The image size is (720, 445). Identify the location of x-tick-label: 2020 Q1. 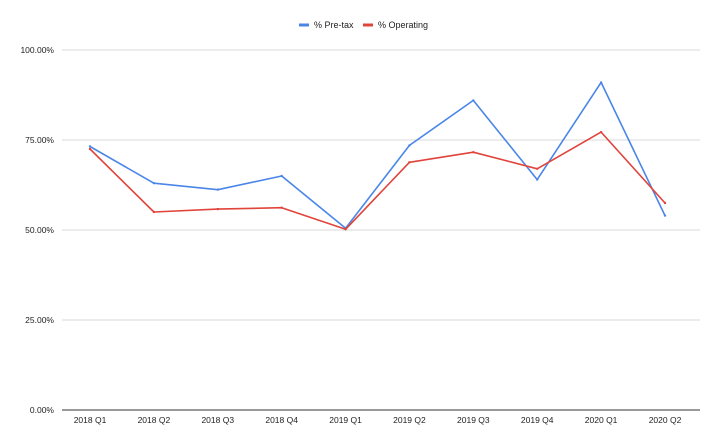
(601, 420).